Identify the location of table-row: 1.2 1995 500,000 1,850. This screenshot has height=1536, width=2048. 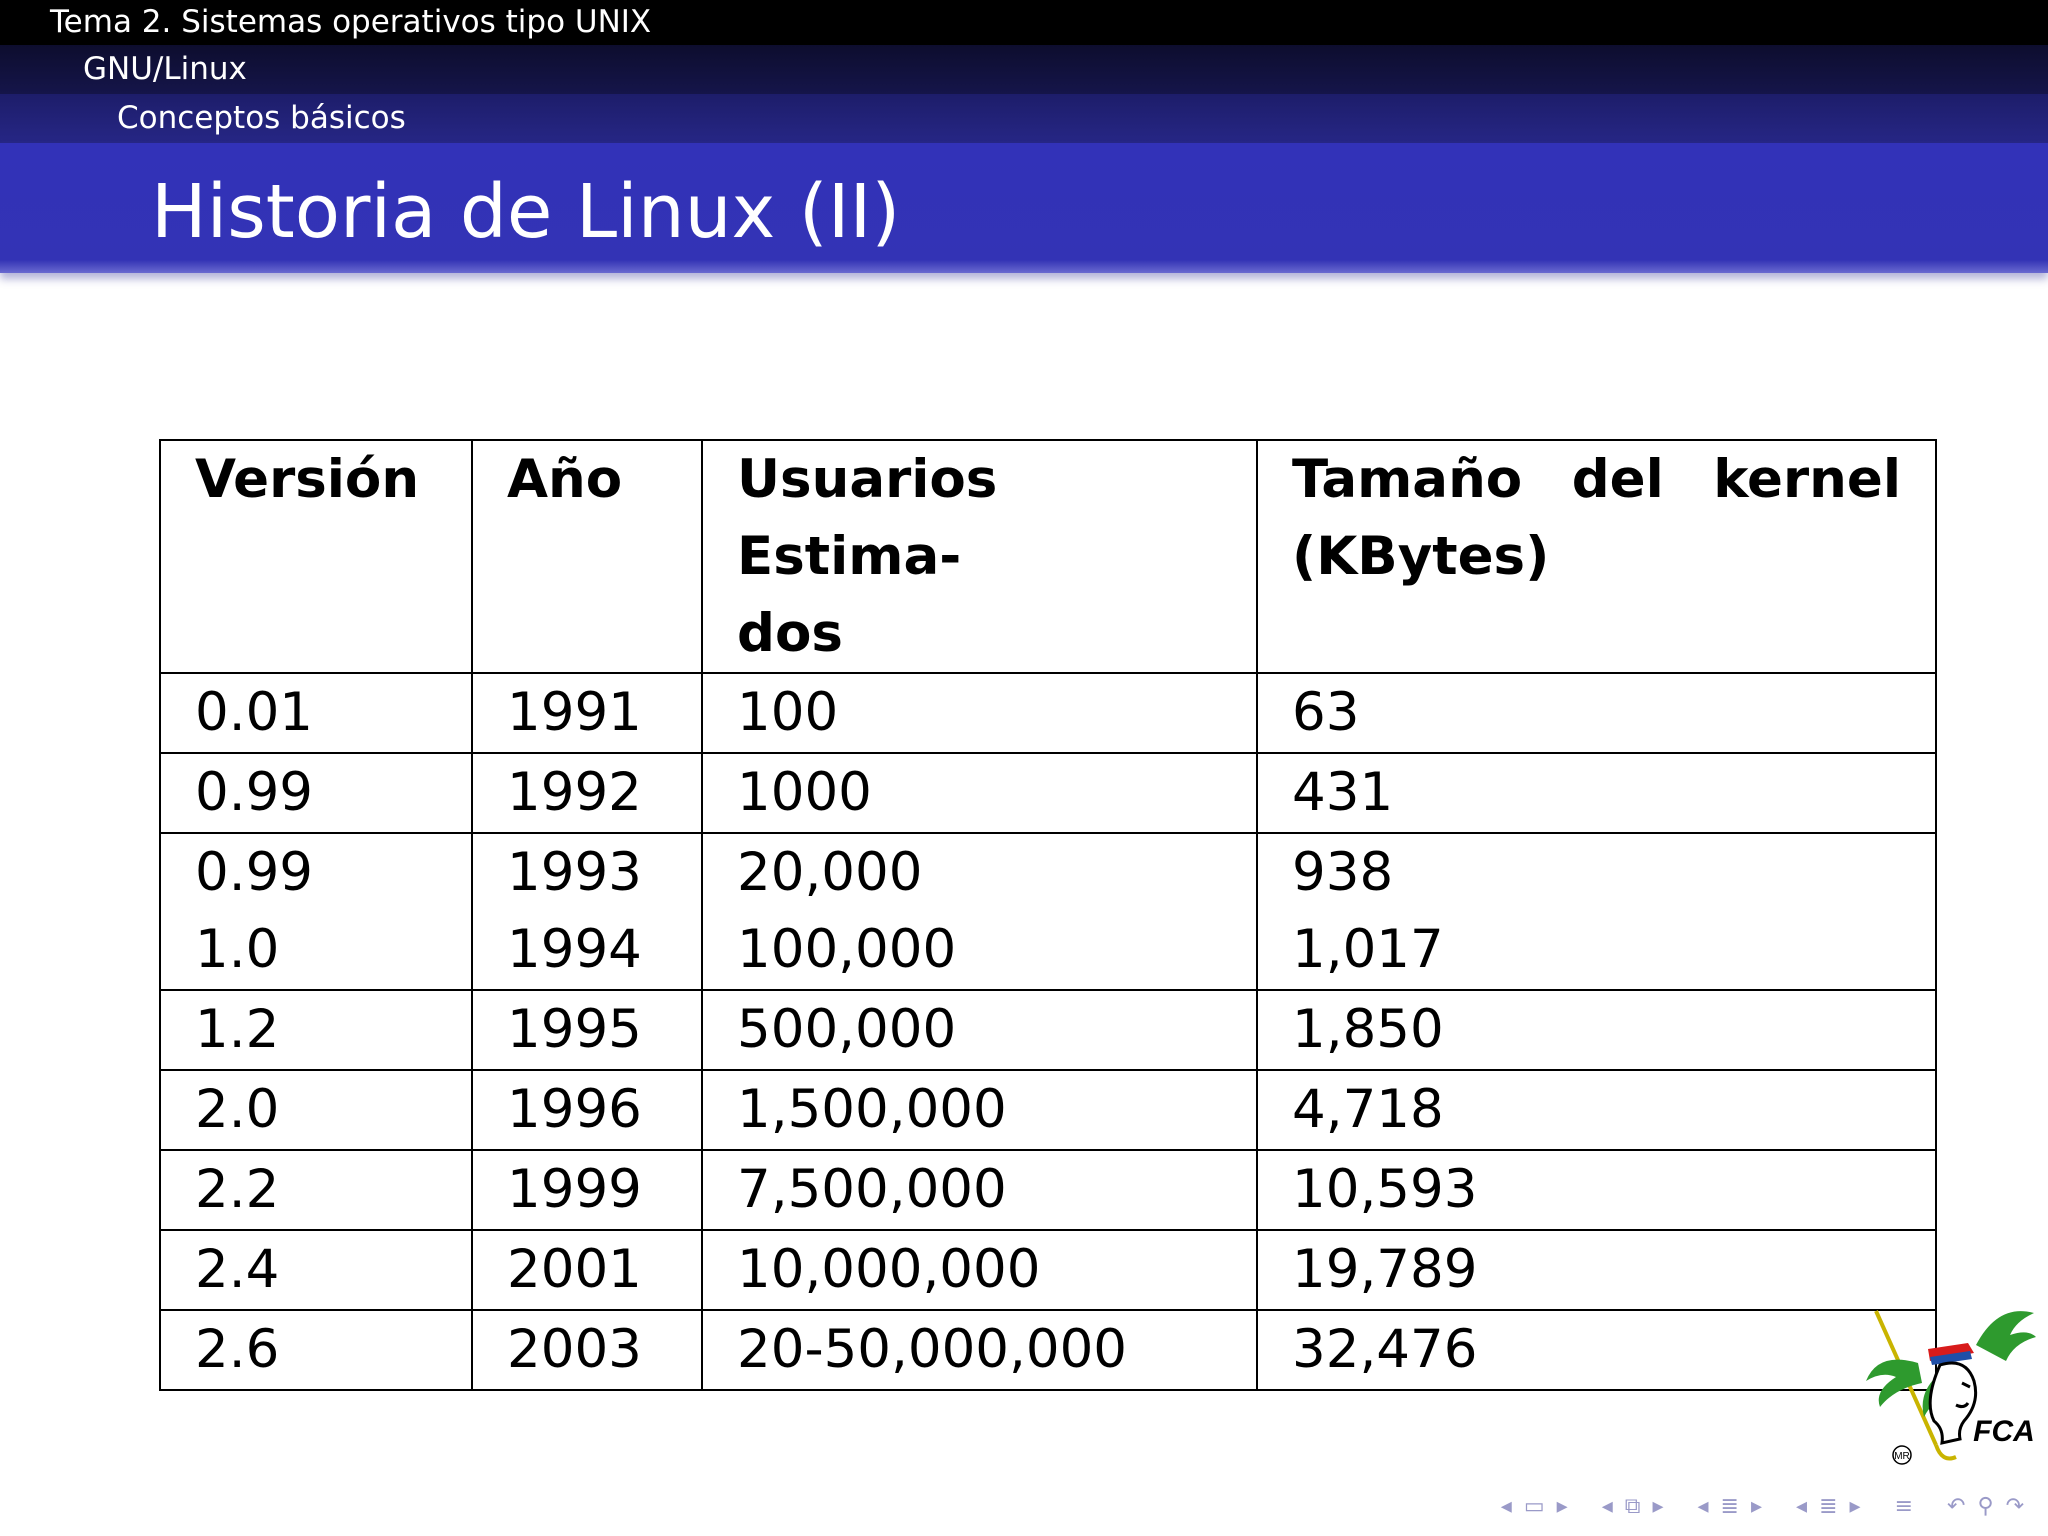
(1048, 1030).